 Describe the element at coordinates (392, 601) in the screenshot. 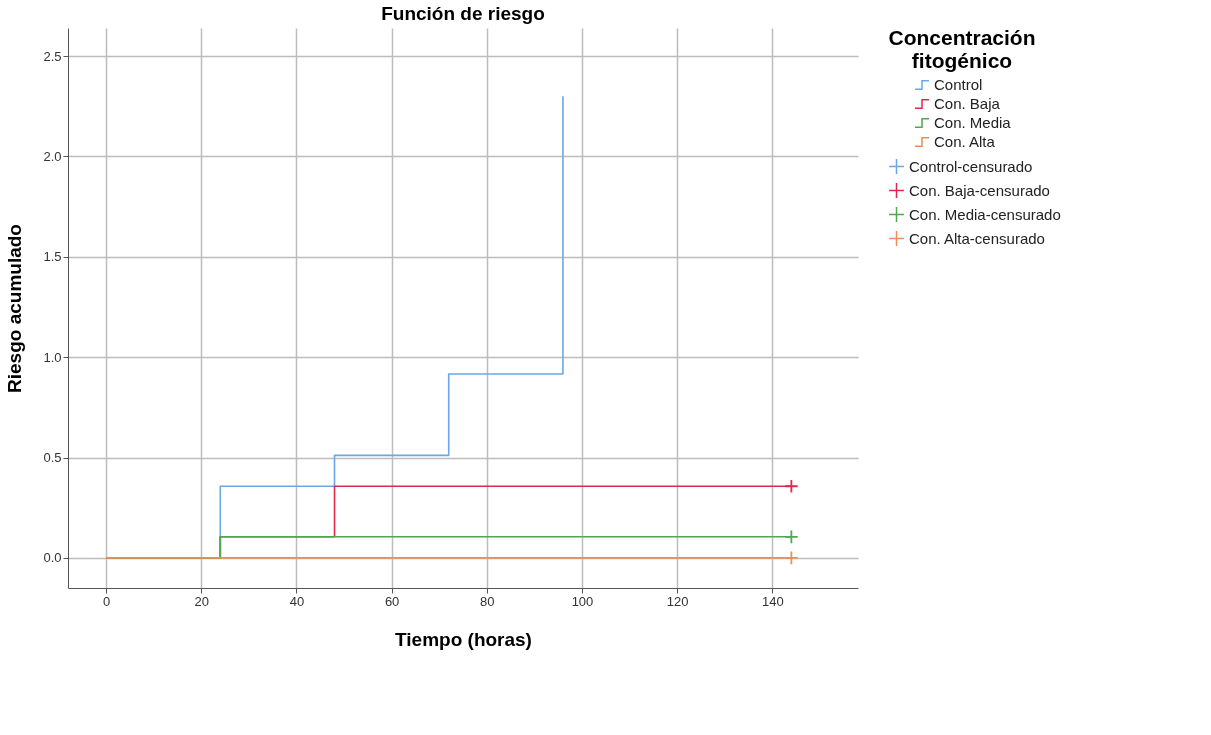

I see `x-tick-label: 60` at that location.